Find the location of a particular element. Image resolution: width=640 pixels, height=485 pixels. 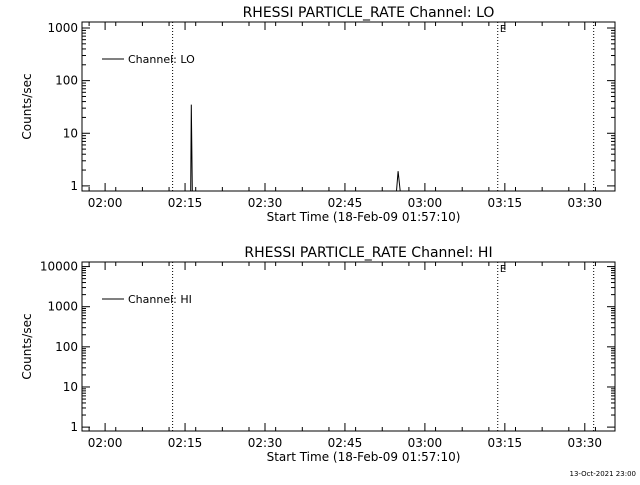

y-tick-label: 10000 is located at coordinates (59, 267).